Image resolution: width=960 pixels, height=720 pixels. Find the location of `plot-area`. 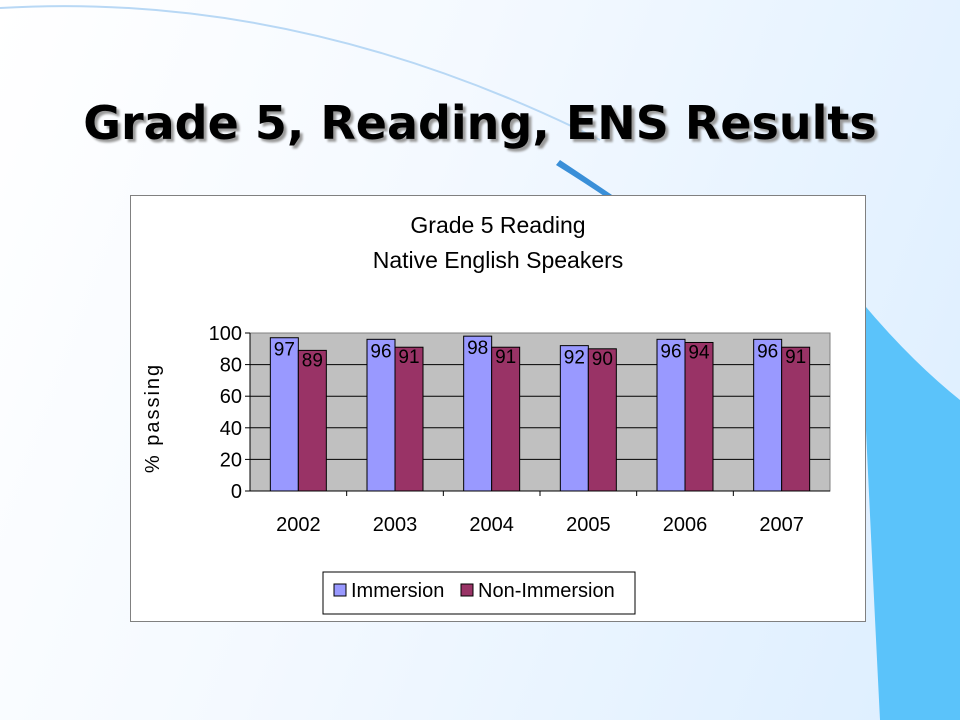

plot-area is located at coordinates (540, 412).